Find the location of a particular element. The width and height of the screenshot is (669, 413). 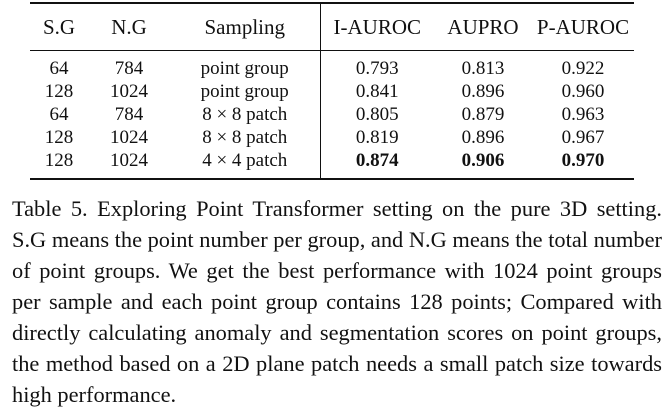

cell-iauroc: 0.874 is located at coordinates (377, 160).